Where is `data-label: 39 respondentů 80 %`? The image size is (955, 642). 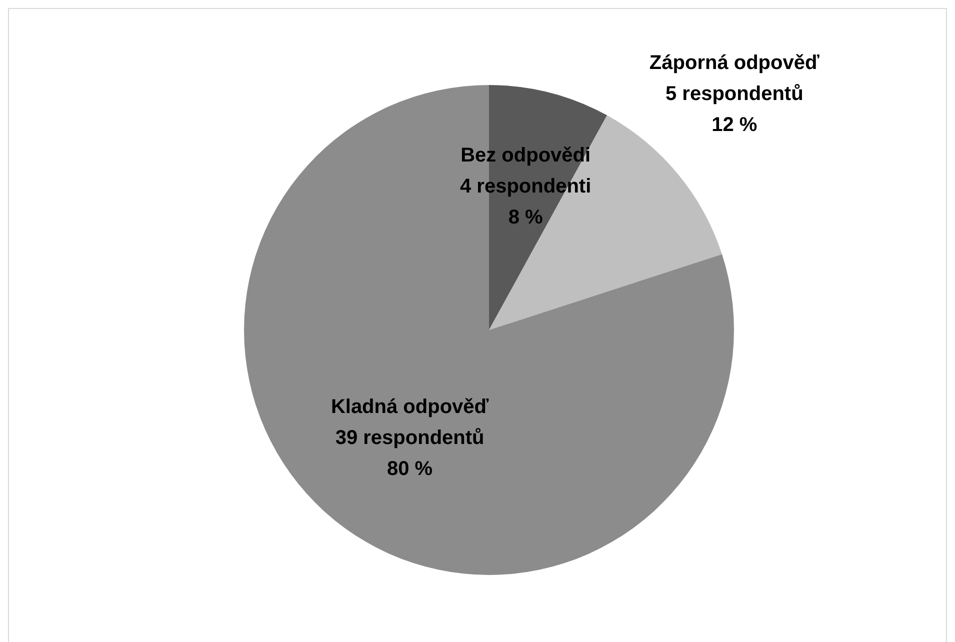
data-label: 39 respondentů 80 % is located at coordinates (409, 453).